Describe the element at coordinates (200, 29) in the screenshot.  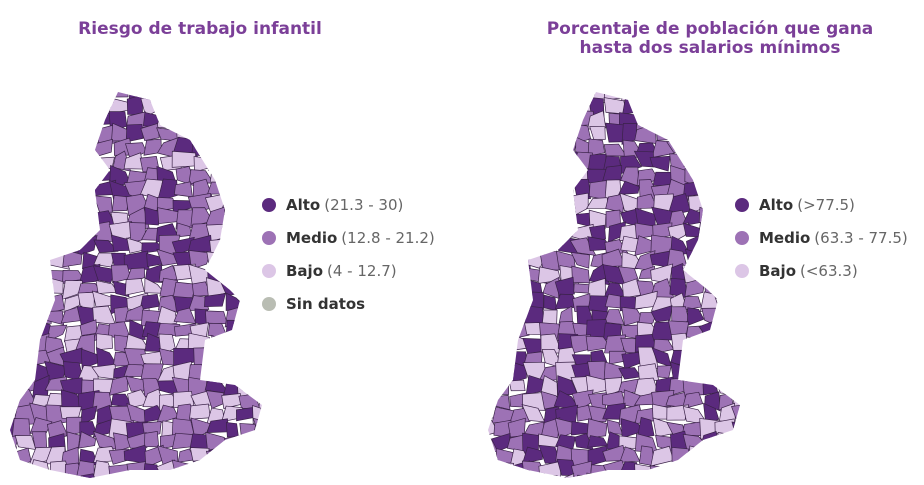
I see `title-line: Riesgo de trabajo infantil` at that location.